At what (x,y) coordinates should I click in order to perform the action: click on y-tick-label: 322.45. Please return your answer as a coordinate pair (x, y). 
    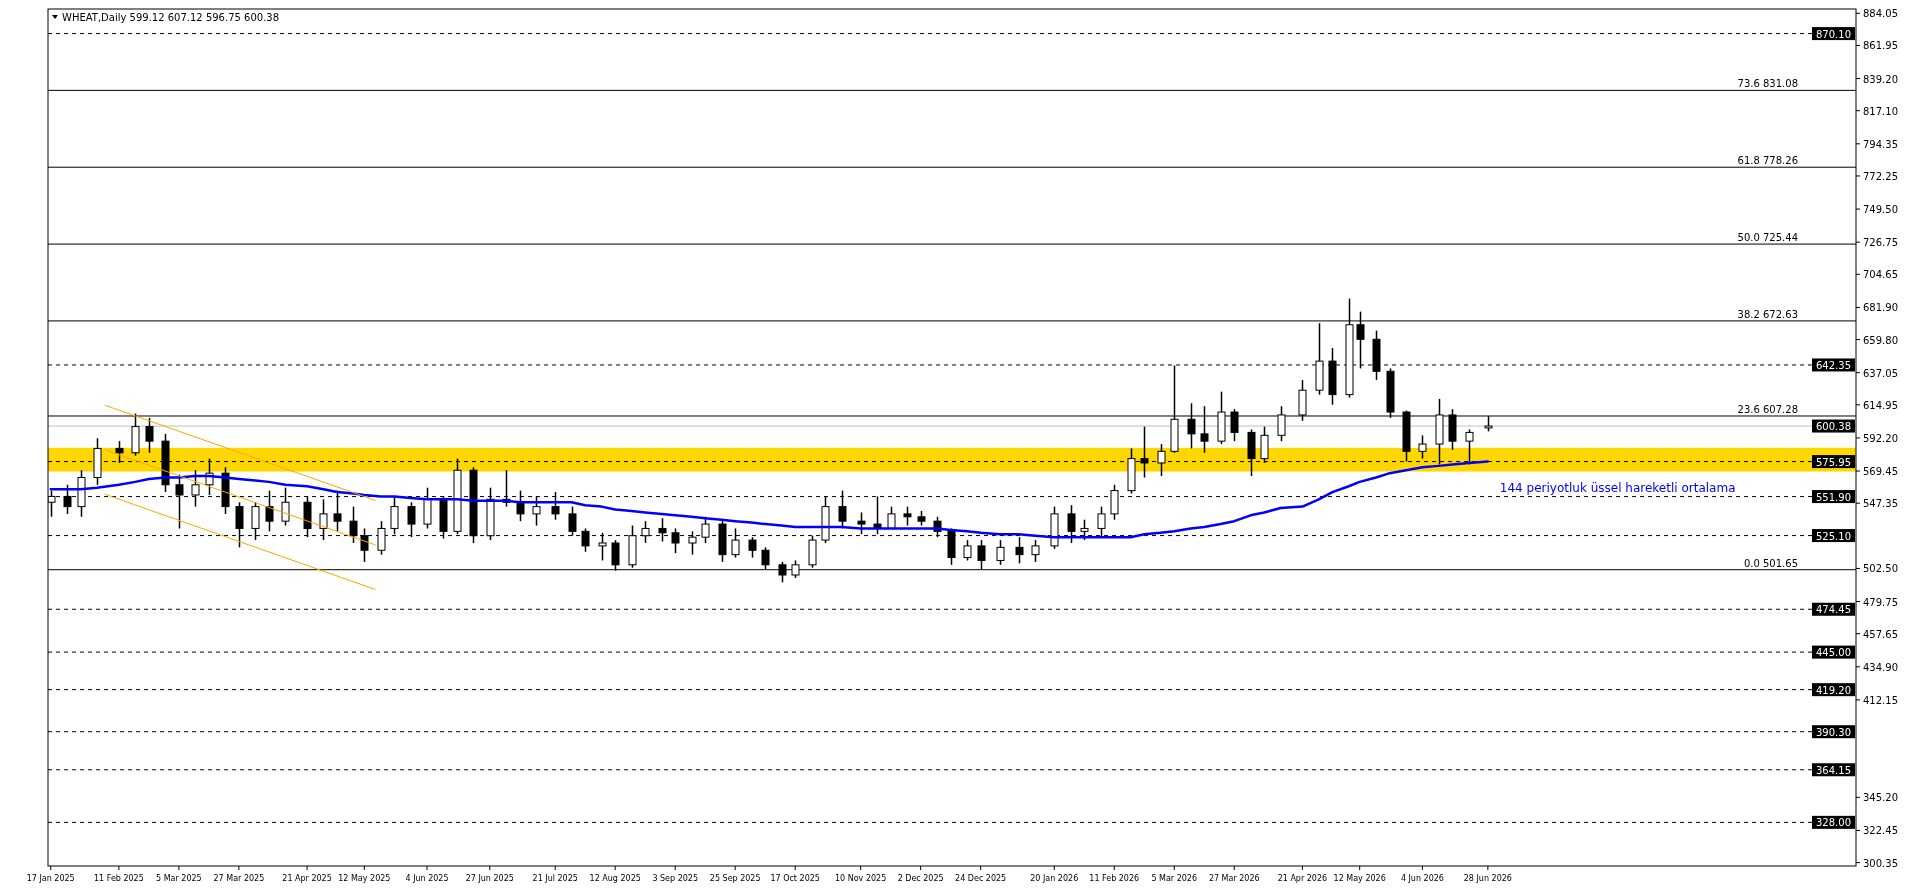
    Looking at the image, I should click on (1880, 831).